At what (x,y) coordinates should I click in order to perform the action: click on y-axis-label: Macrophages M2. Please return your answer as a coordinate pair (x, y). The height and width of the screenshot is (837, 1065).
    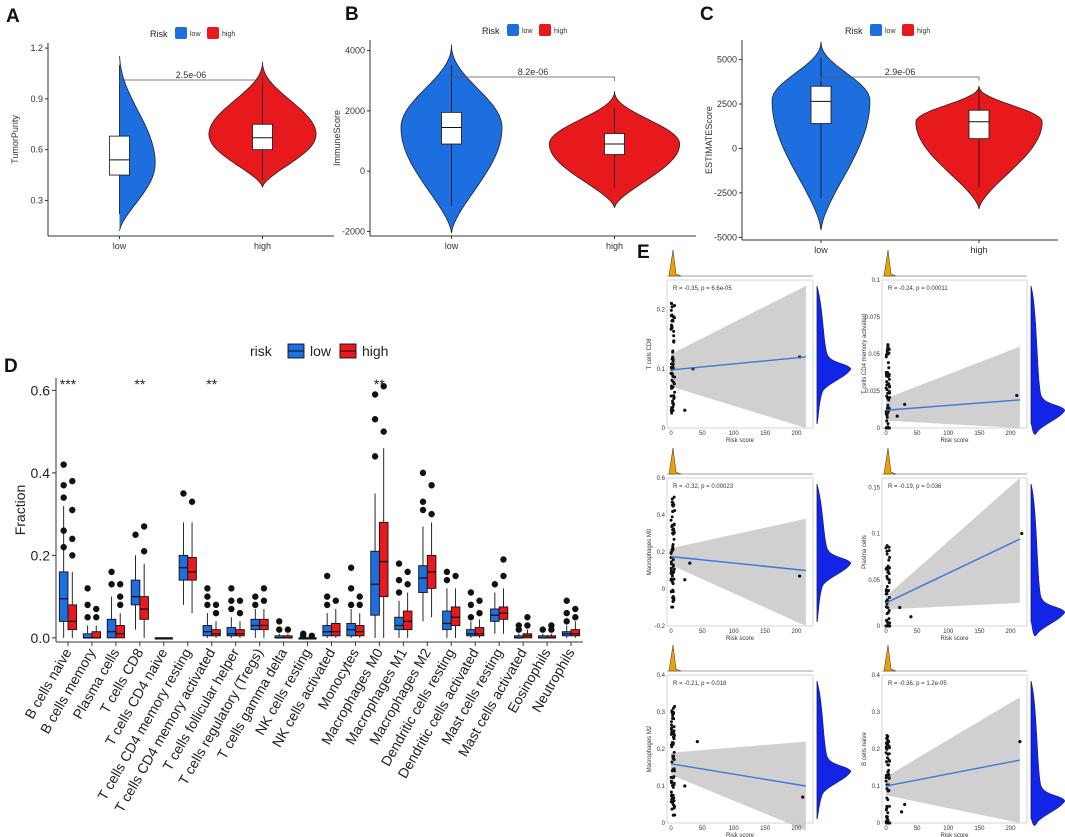
    Looking at the image, I should click on (650, 748).